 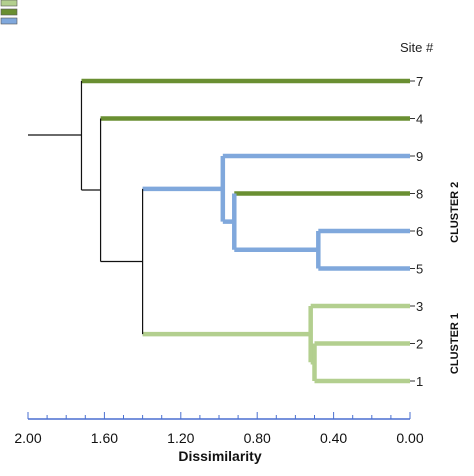 What do you see at coordinates (455, 212) in the screenshot?
I see `cluster-label: CLUSTER 2` at bounding box center [455, 212].